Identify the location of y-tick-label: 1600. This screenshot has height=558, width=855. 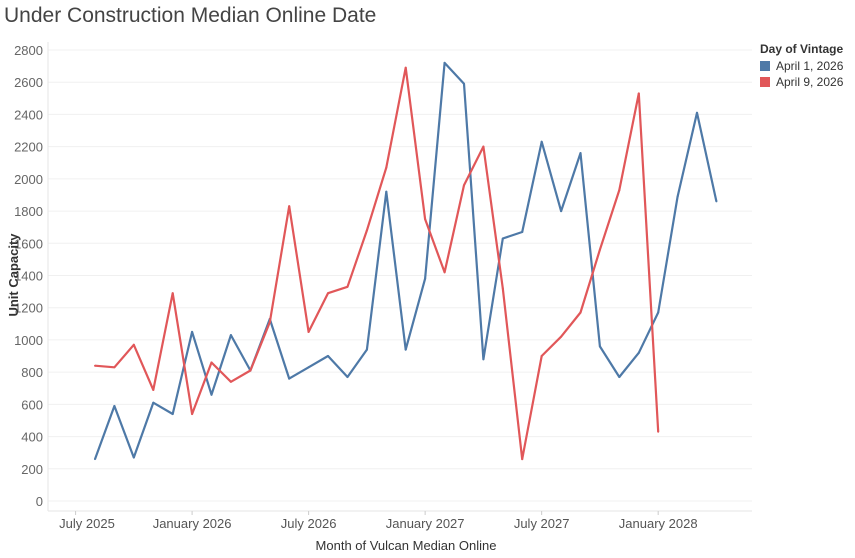
(28, 243).